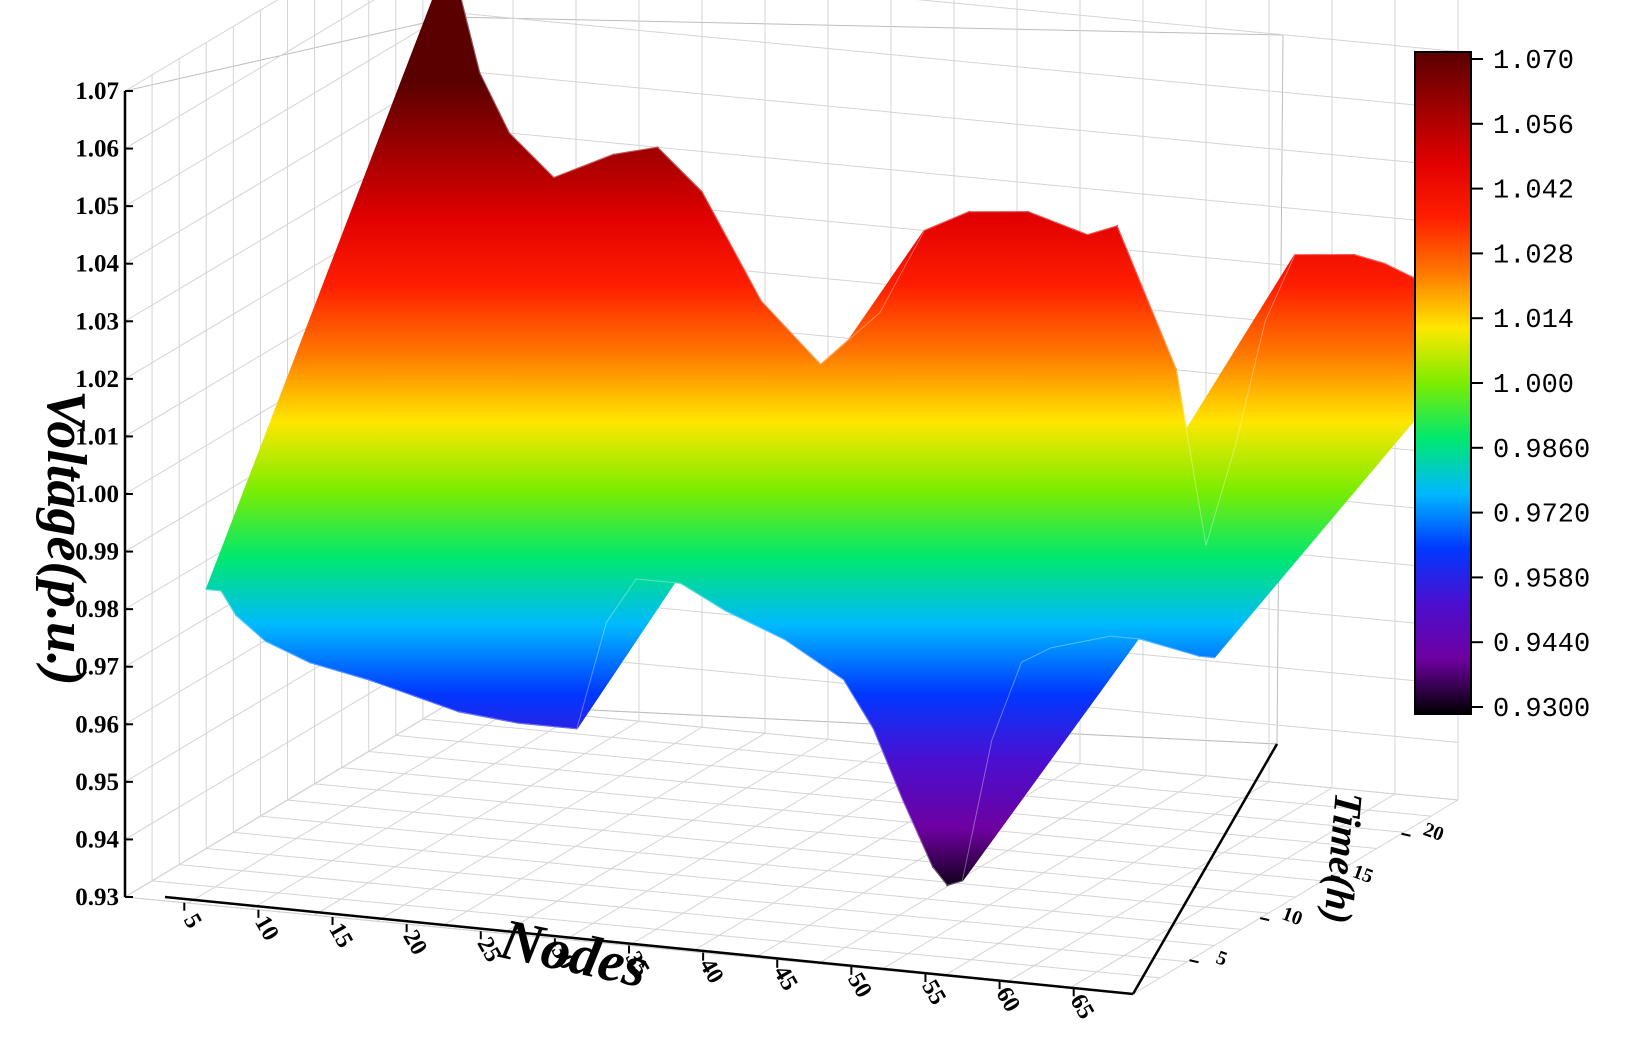  I want to click on y-tick-label: 5, so click(1221, 959).